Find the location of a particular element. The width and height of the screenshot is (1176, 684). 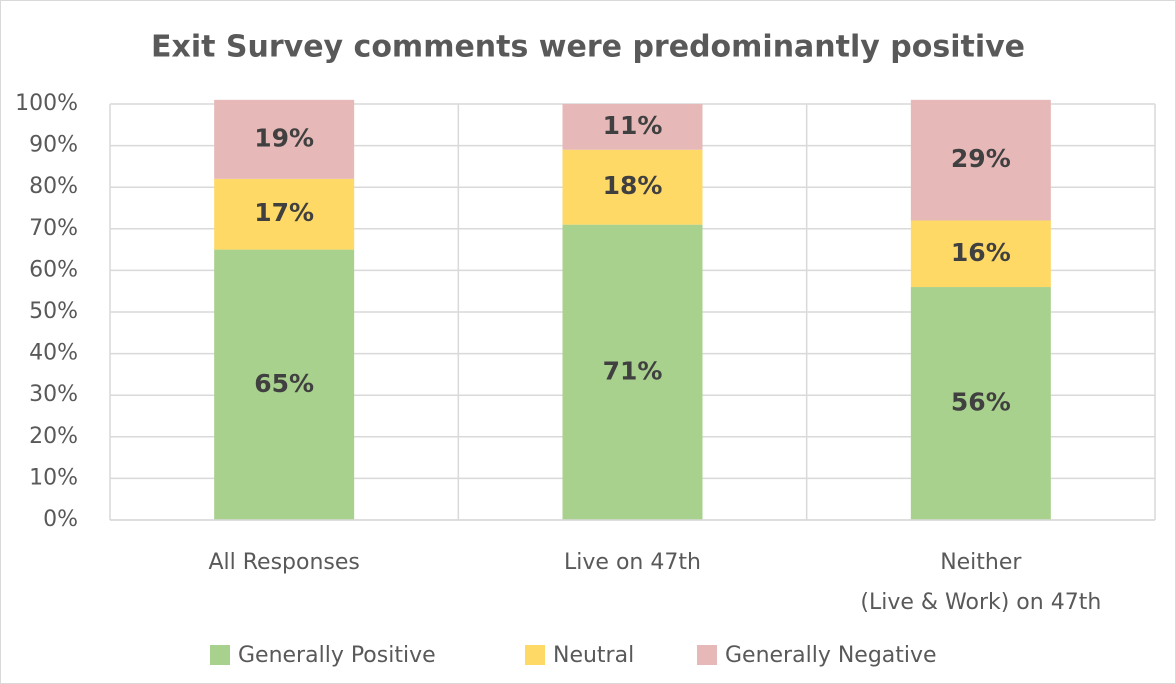

y-tick-label: 10% is located at coordinates (53, 477).